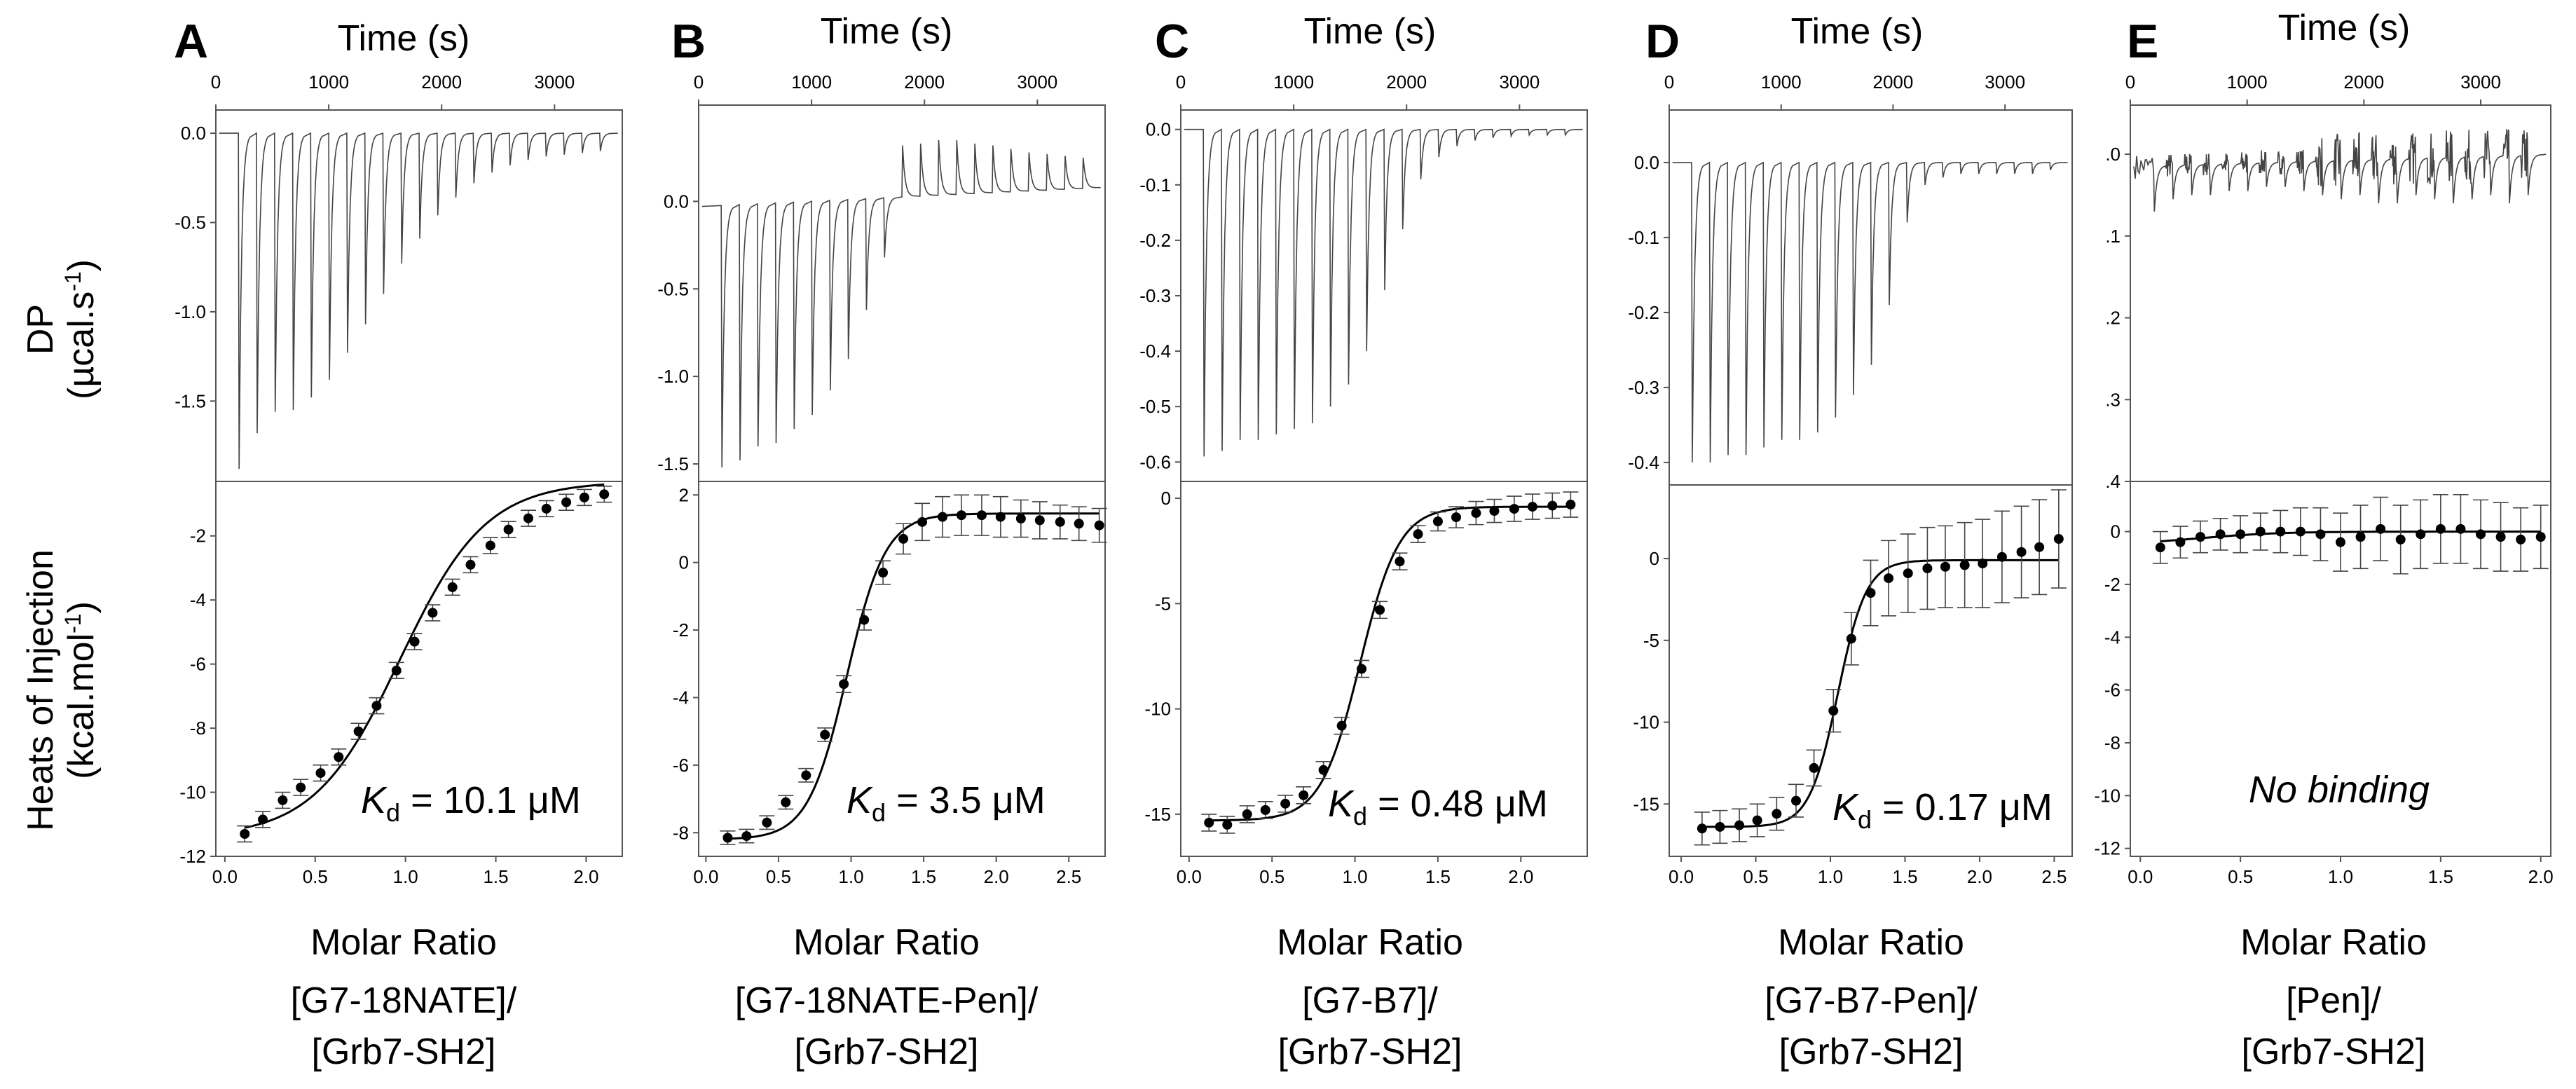 The image size is (2576, 1089). I want to click on panel-a-time-label: Time (s), so click(404, 38).